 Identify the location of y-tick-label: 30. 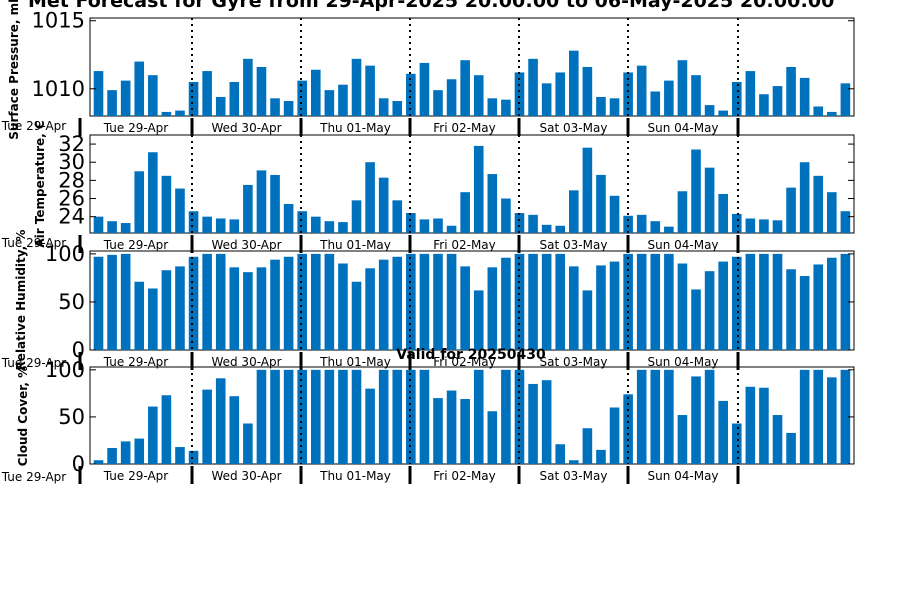
(71, 162).